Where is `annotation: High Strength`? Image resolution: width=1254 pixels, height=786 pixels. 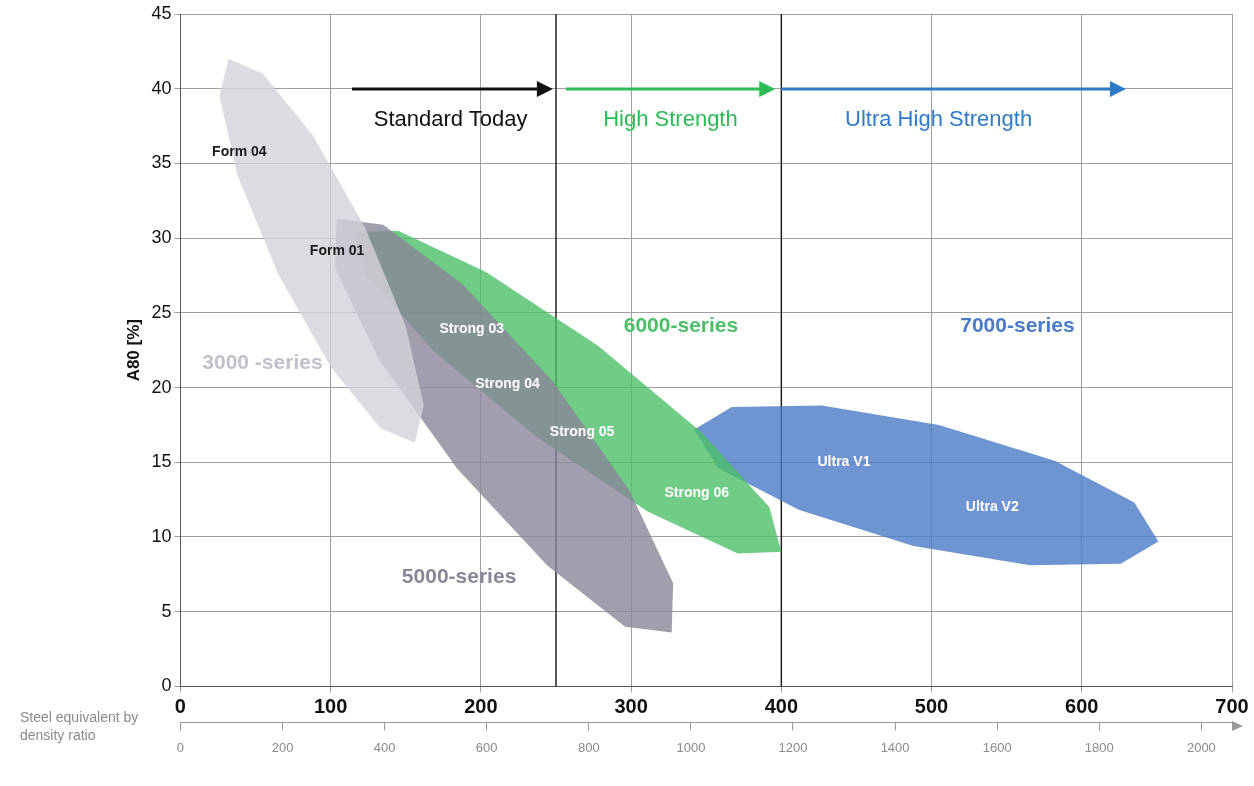
annotation: High Strength is located at coordinates (670, 119).